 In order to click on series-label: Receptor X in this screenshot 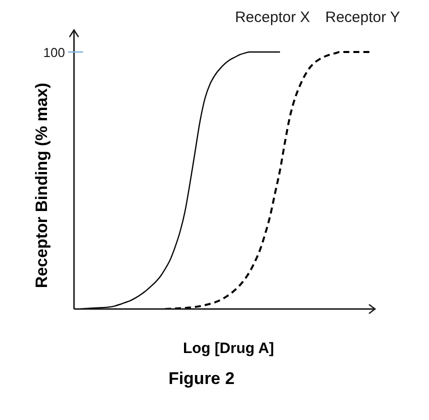, I will do `click(272, 17)`.